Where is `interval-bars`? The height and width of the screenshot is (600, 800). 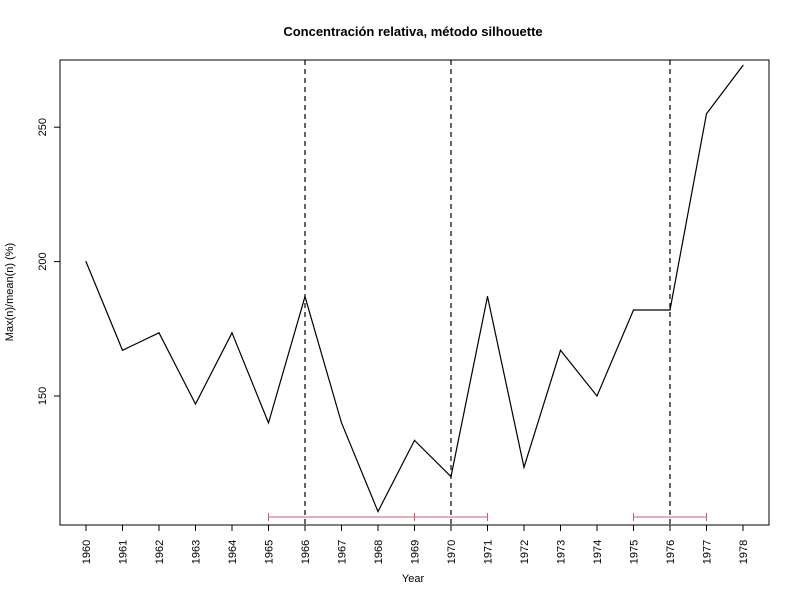
interval-bars is located at coordinates (487, 517).